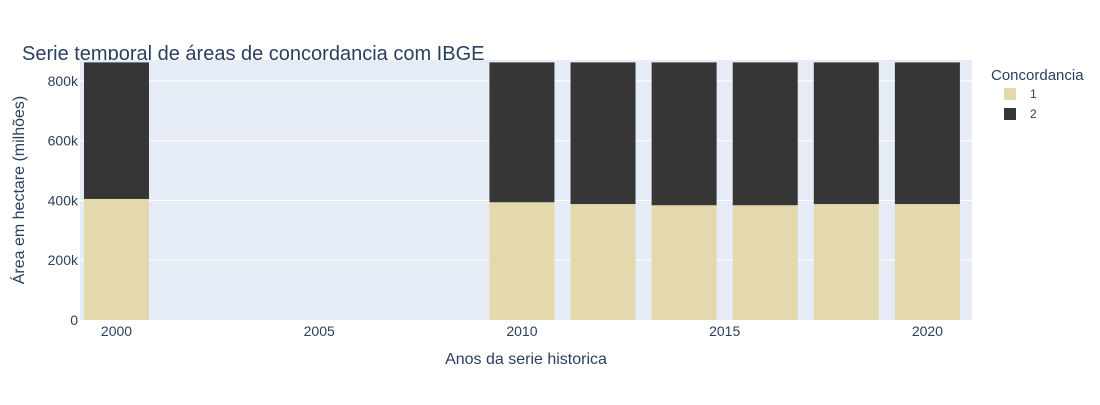 This screenshot has height=405, width=1100. I want to click on y-tick-label: 400k, so click(63, 200).